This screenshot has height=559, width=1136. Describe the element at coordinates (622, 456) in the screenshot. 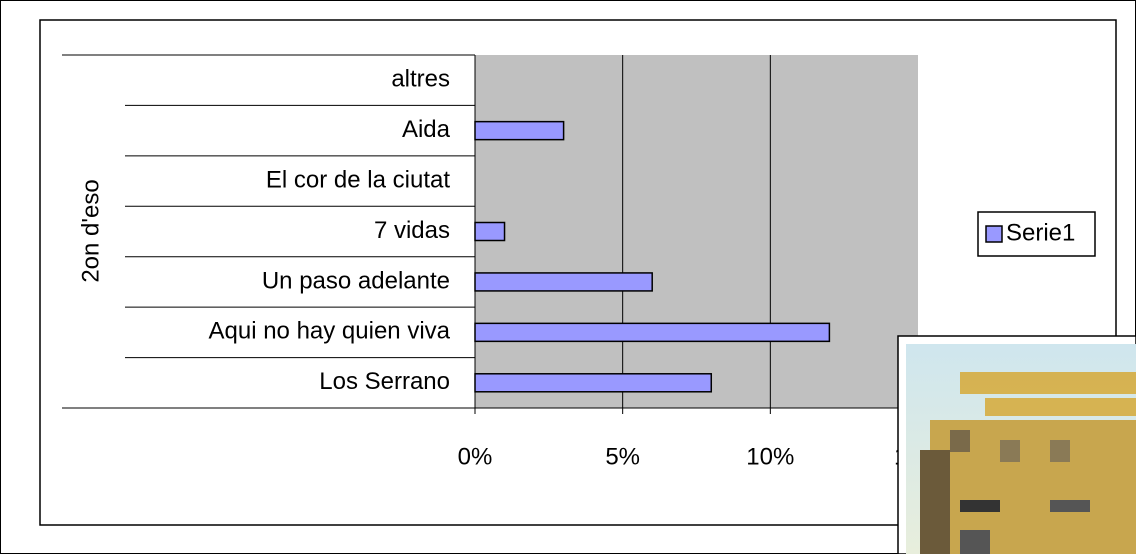

I see `x-tick-label: 5%` at that location.